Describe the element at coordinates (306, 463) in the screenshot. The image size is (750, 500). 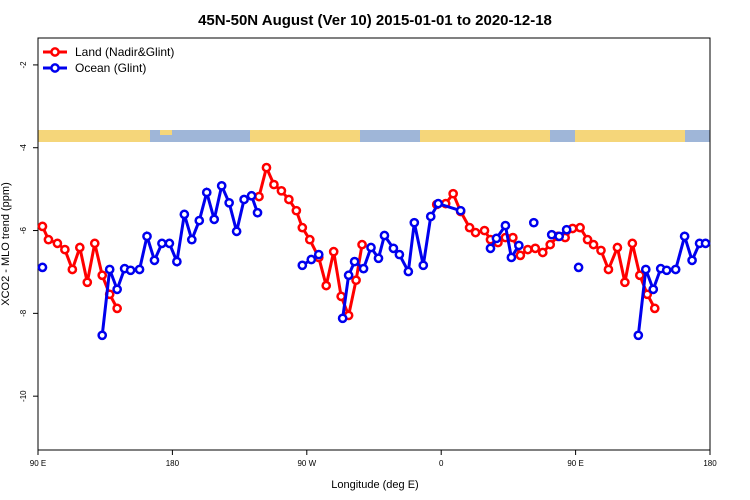
I see `x-tick-label: 90 W` at that location.